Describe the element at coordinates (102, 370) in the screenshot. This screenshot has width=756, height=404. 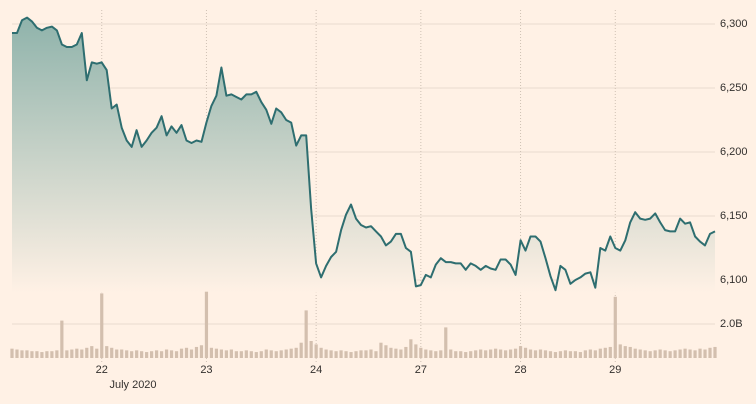
I see `x-tick-label: 22` at that location.